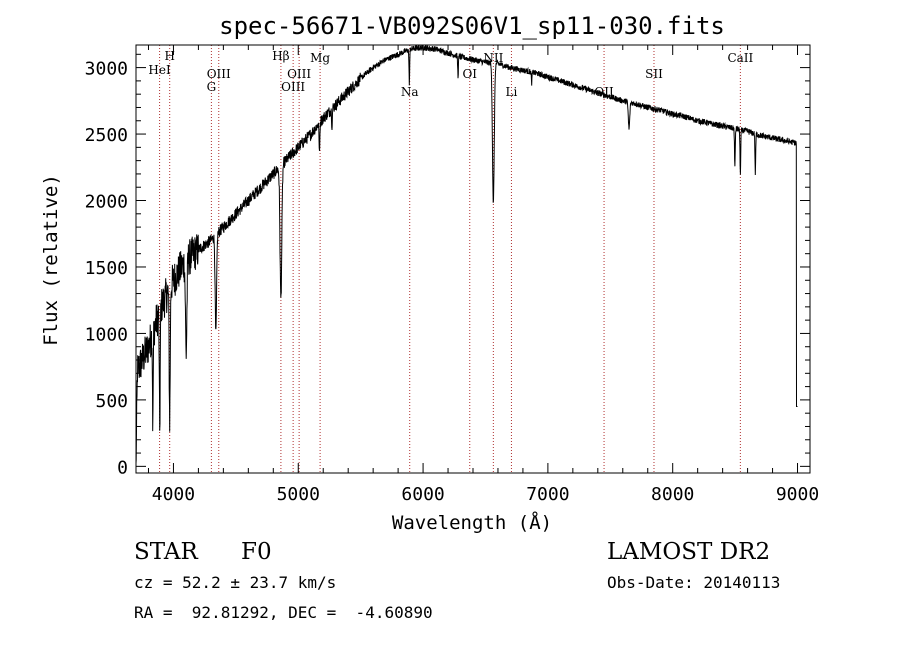 The image size is (900, 649). What do you see at coordinates (106, 69) in the screenshot?
I see `y-tick-label: 3000` at bounding box center [106, 69].